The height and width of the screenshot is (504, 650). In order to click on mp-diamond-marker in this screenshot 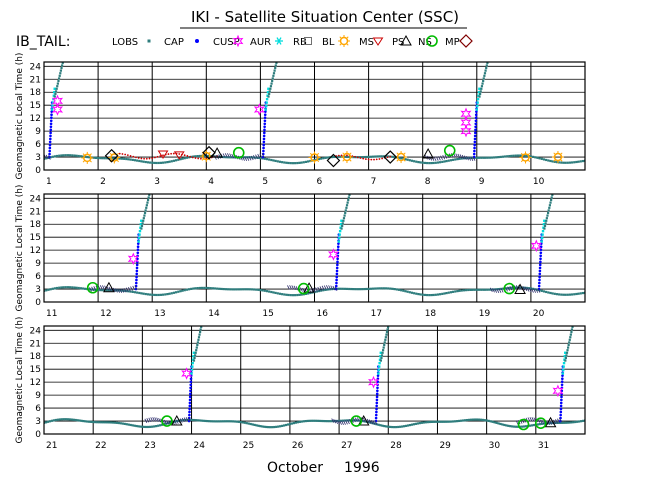, I will do `click(111, 155)`.